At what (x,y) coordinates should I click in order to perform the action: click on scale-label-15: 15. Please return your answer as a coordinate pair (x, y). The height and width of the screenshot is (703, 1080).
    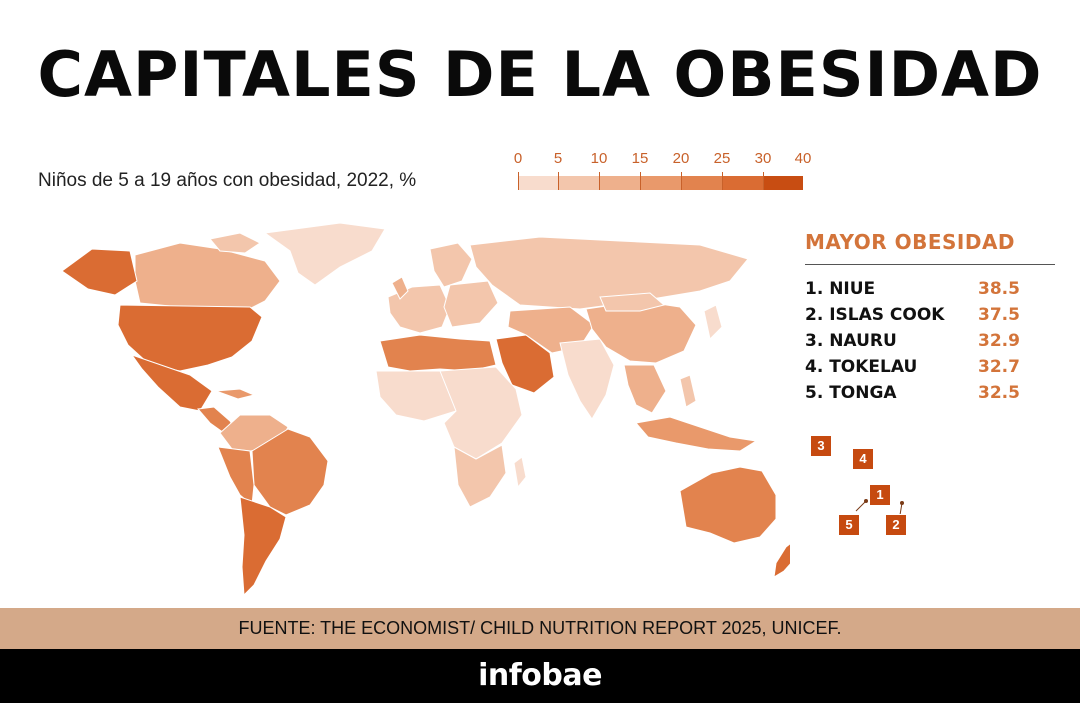
    Looking at the image, I should click on (640, 158).